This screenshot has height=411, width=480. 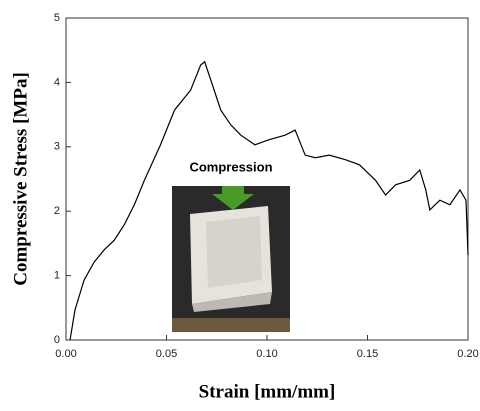 I want to click on y-tick-label: 4, so click(x=57, y=82).